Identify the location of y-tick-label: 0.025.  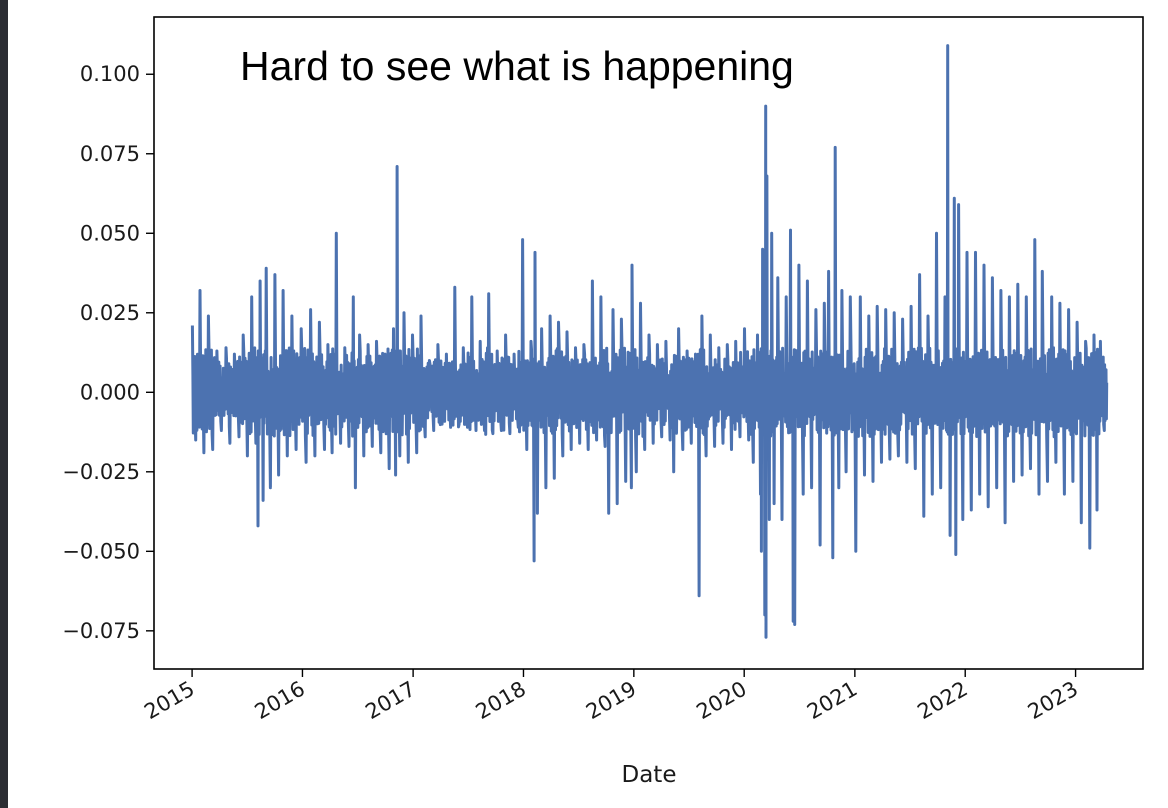
(110, 313).